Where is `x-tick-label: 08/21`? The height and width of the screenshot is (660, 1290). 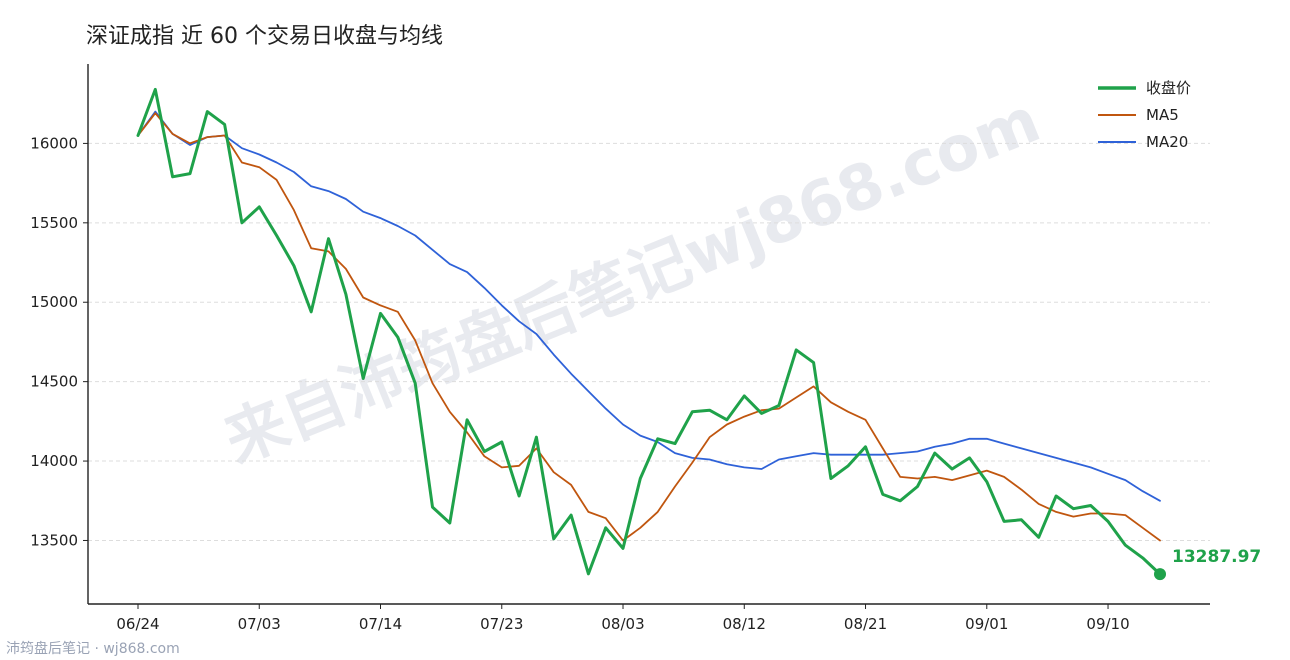 x-tick-label: 08/21 is located at coordinates (865, 624).